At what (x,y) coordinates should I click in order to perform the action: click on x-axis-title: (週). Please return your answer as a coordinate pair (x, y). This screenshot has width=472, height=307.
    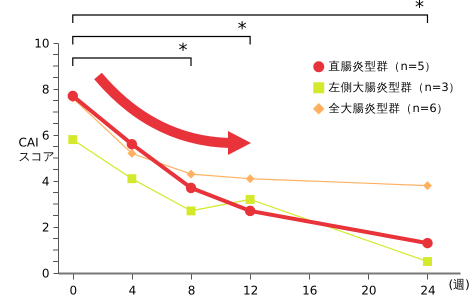
    Looking at the image, I should click on (459, 285).